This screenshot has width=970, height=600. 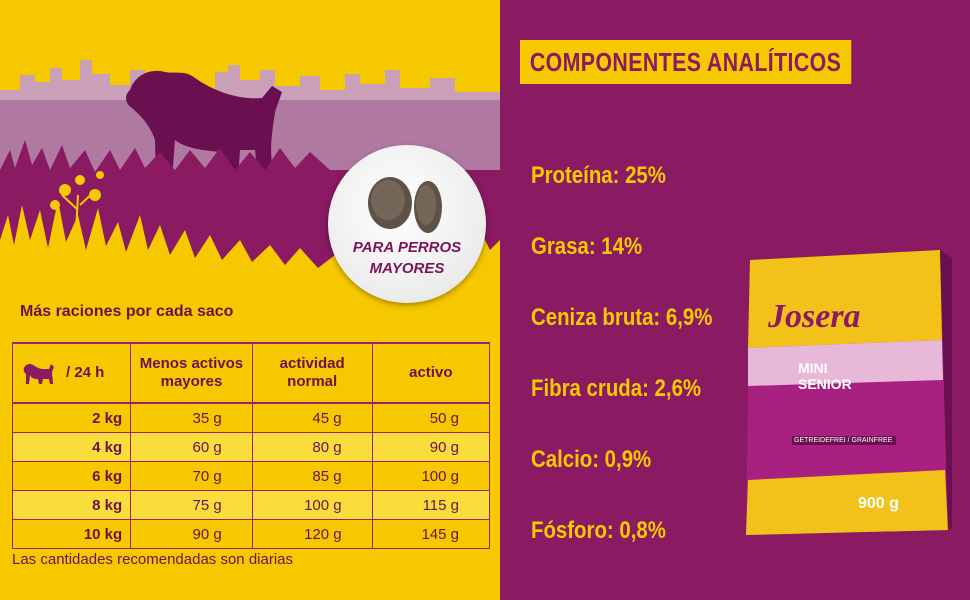 I want to click on footnote: Las cantidades recomendadas son diarias, so click(x=153, y=559).